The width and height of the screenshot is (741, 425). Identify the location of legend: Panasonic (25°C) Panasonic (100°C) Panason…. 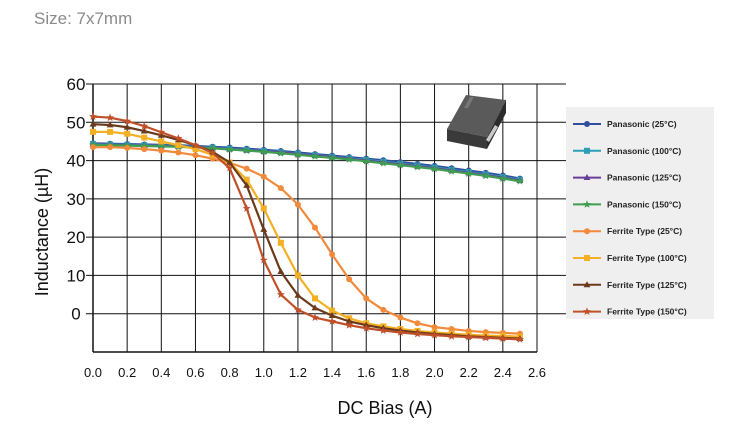
(640, 213).